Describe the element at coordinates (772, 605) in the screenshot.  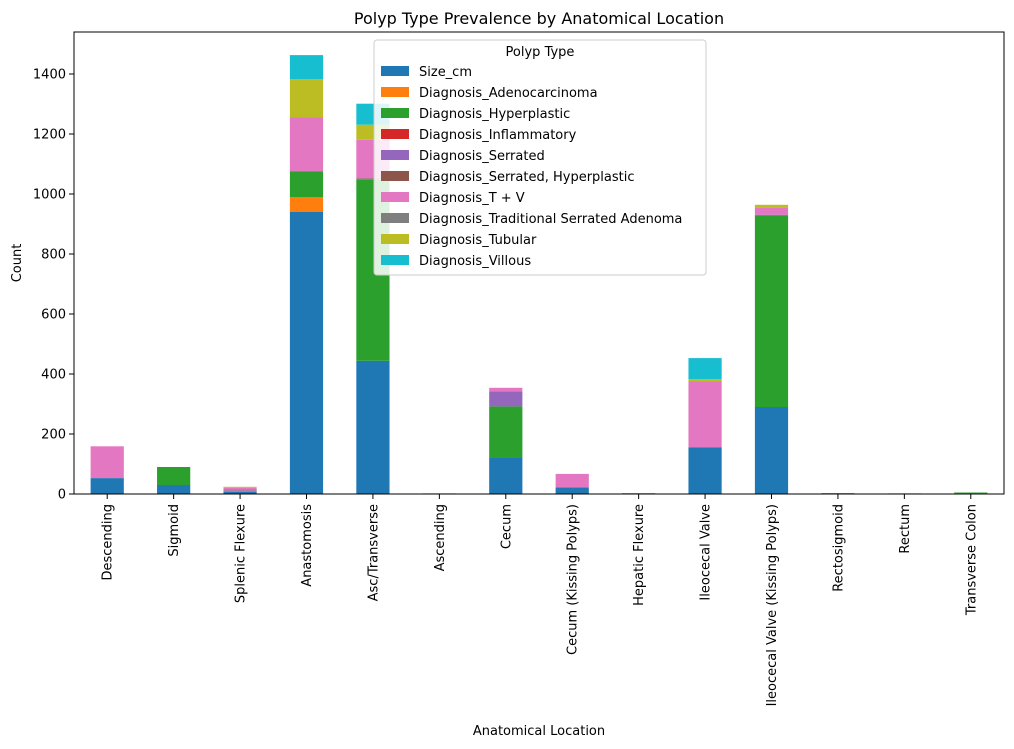
I see `x-tick-label: Ileocecal Valve (Kissing Polyps)` at that location.